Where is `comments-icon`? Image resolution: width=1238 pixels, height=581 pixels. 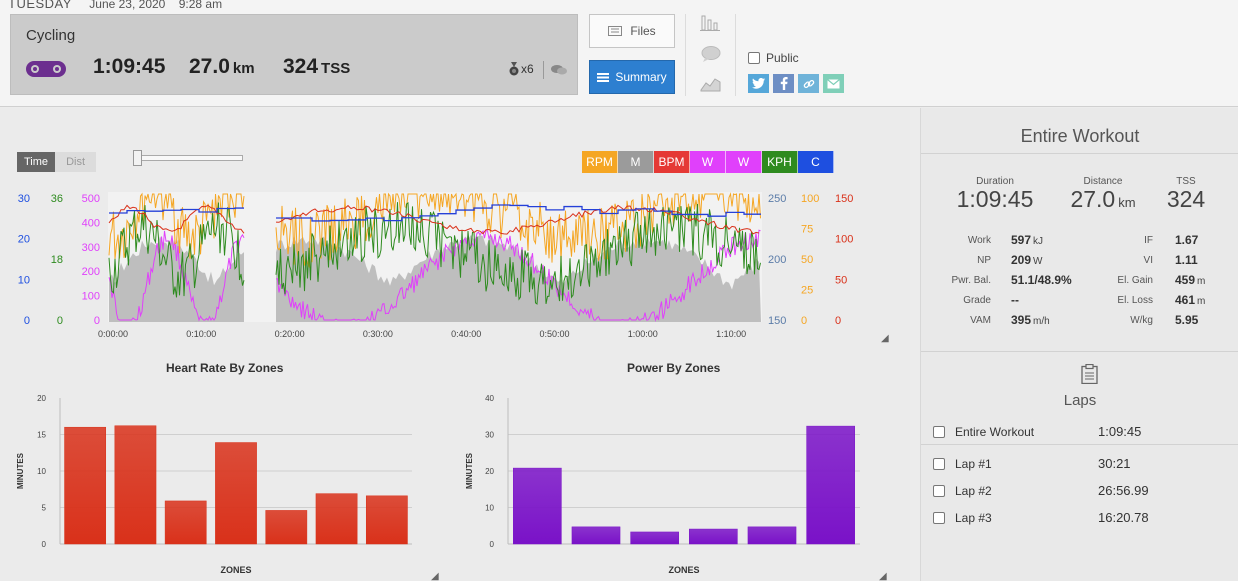 comments-icon is located at coordinates (559, 70).